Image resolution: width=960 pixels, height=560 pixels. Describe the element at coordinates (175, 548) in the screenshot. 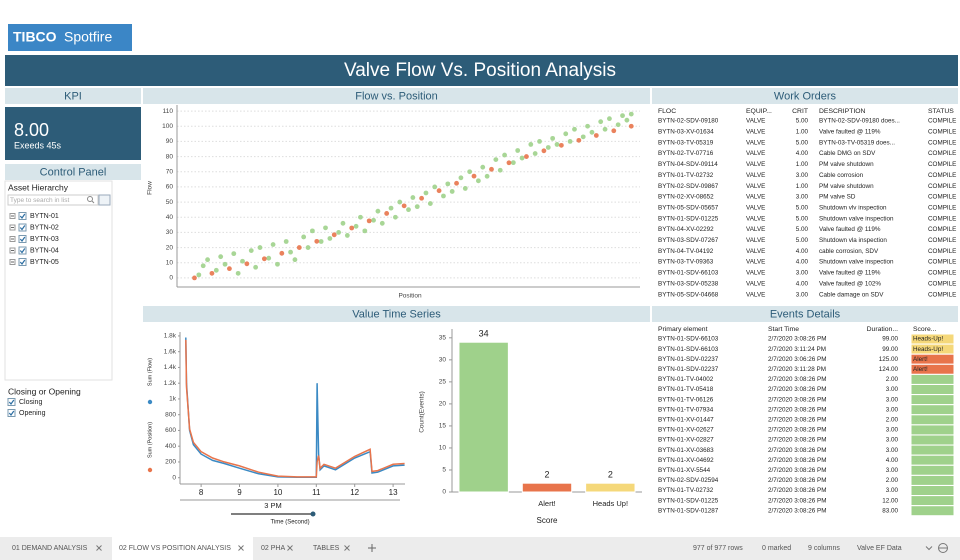

I see `tab-label: 02 FLOW VS POSITION ANALYSIS` at that location.